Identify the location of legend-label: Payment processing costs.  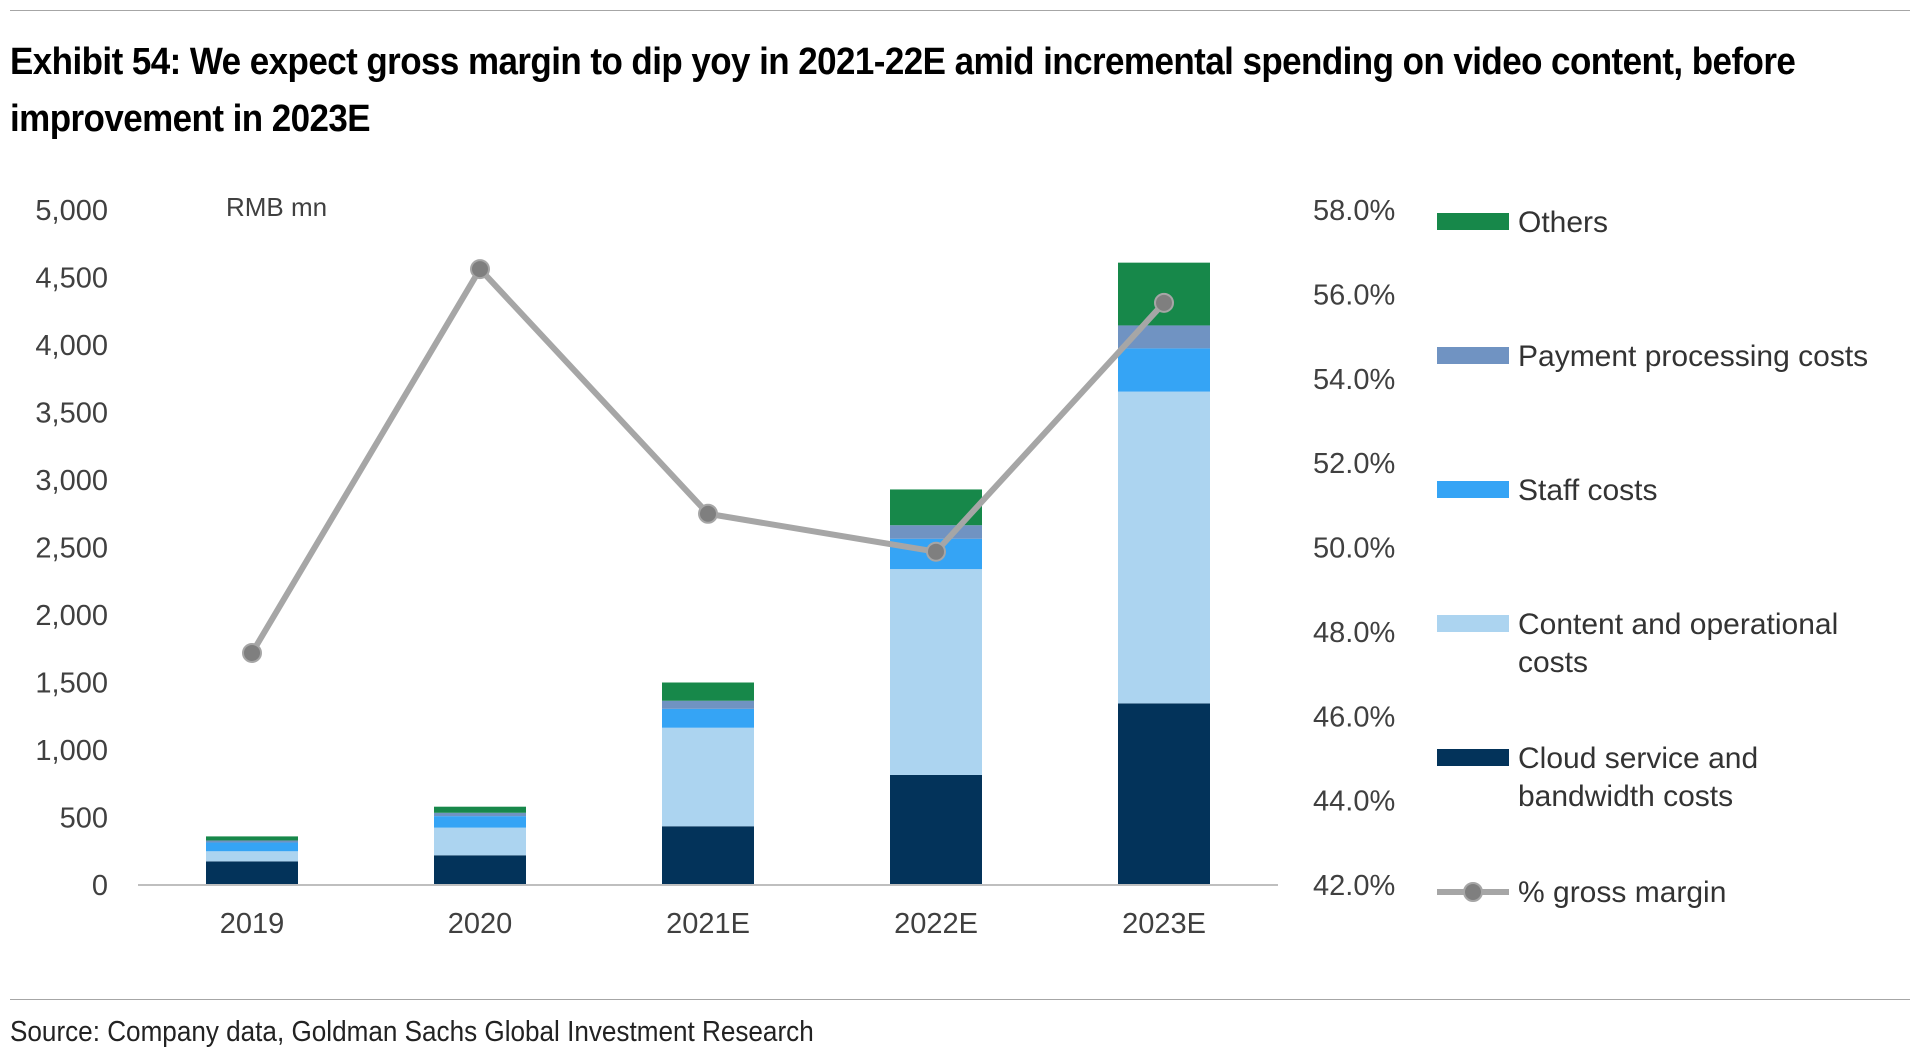
(1693, 356).